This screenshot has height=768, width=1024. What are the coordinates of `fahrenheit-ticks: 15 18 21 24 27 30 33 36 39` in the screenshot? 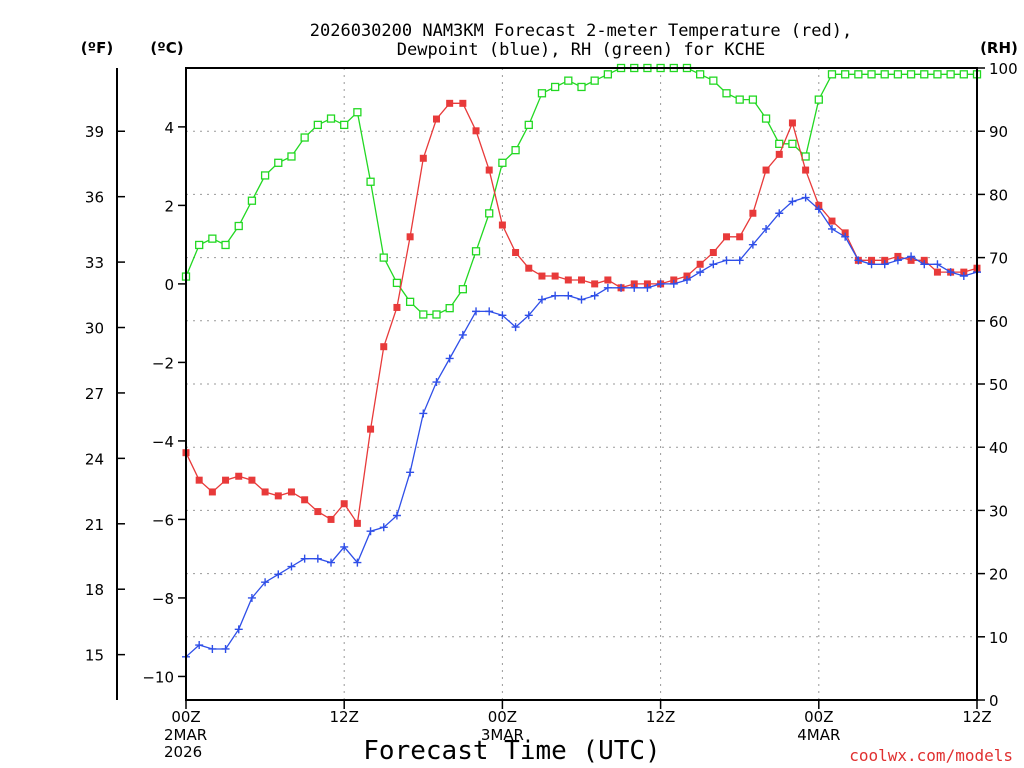 It's located at (105, 394).